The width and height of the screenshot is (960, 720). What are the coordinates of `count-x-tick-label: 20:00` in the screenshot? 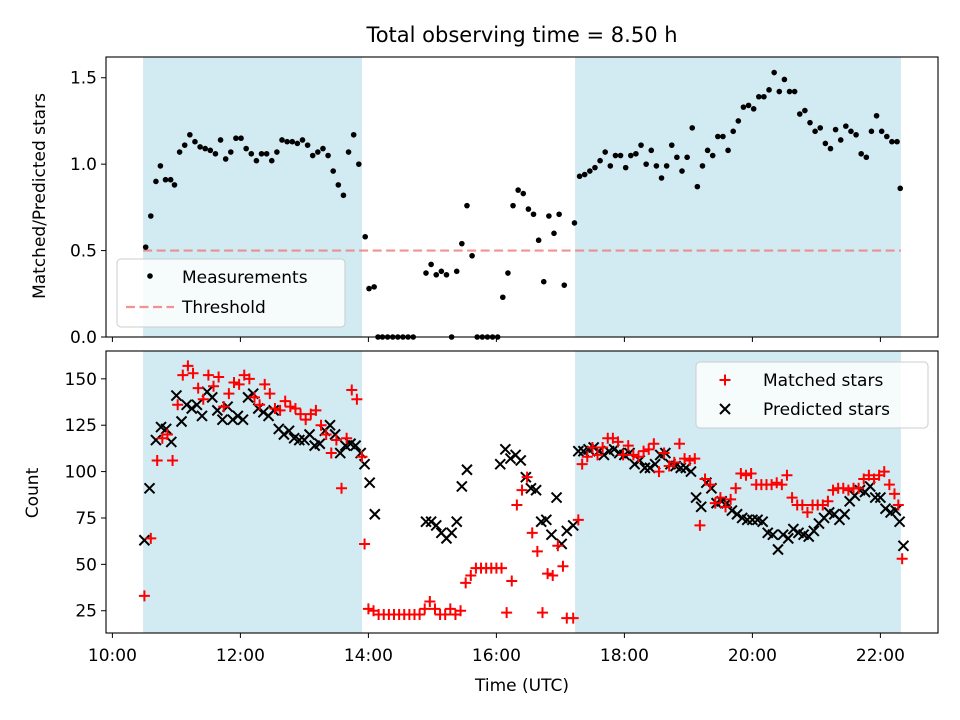 It's located at (752, 656).